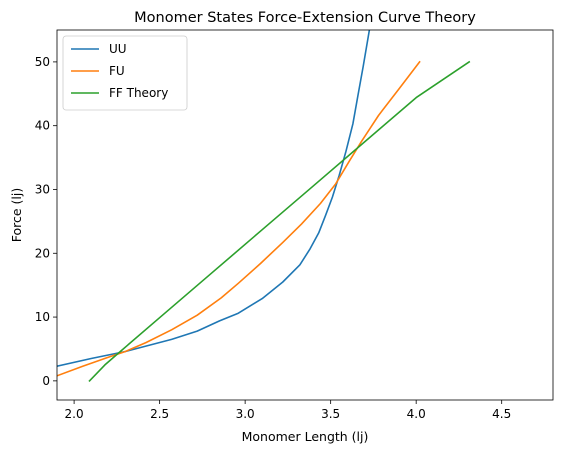 The height and width of the screenshot is (453, 563). Describe the element at coordinates (305, 436) in the screenshot. I see `x-axis-label: Monomer Length (lj)` at that location.